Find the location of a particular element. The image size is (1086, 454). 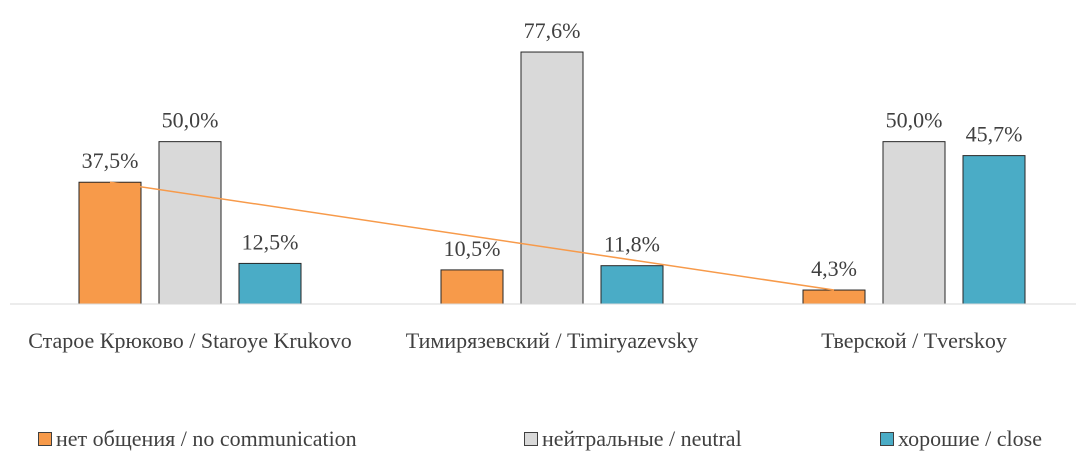

value-label: 77,6% is located at coordinates (552, 30).